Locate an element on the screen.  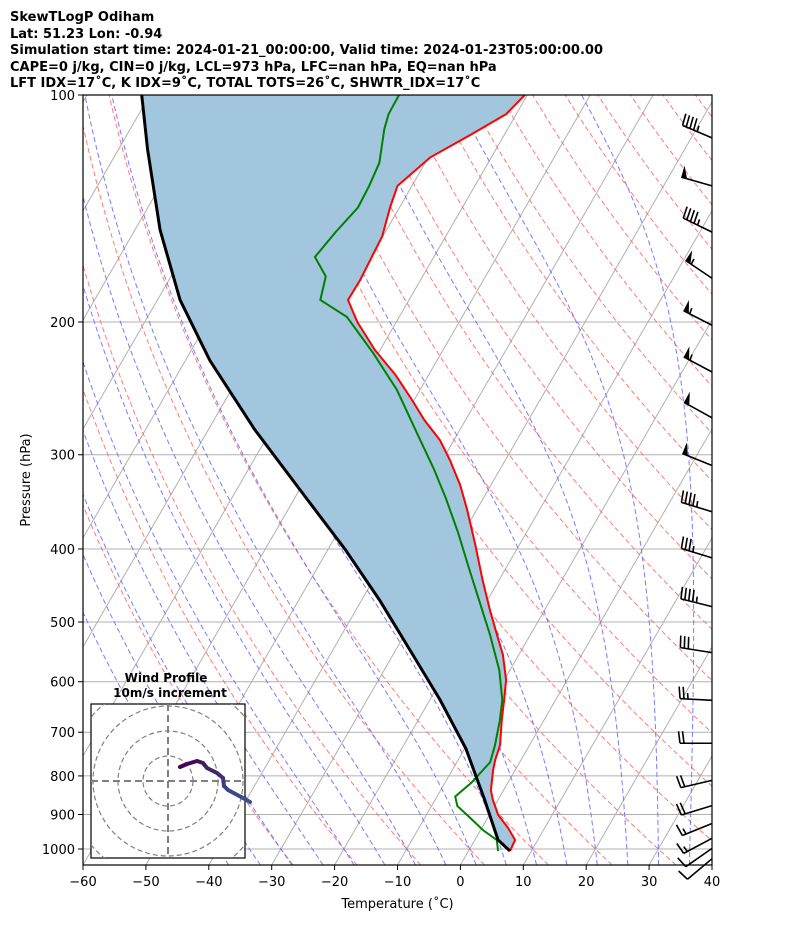
y-axis-label: Pressure (hPa) is located at coordinates (26, 479).